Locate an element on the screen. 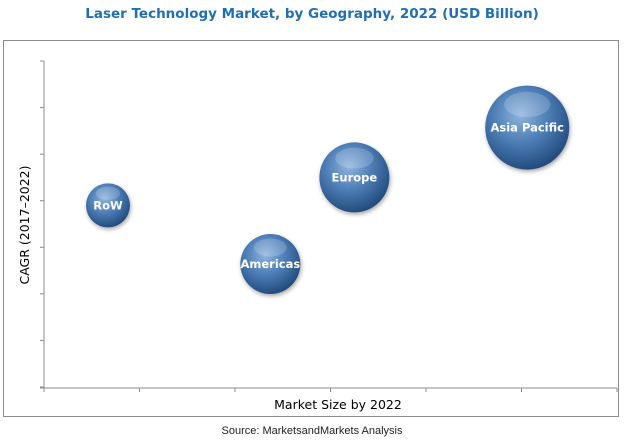 The height and width of the screenshot is (442, 624). source-note: Source: MarketsandMarkets Analysis is located at coordinates (312, 431).